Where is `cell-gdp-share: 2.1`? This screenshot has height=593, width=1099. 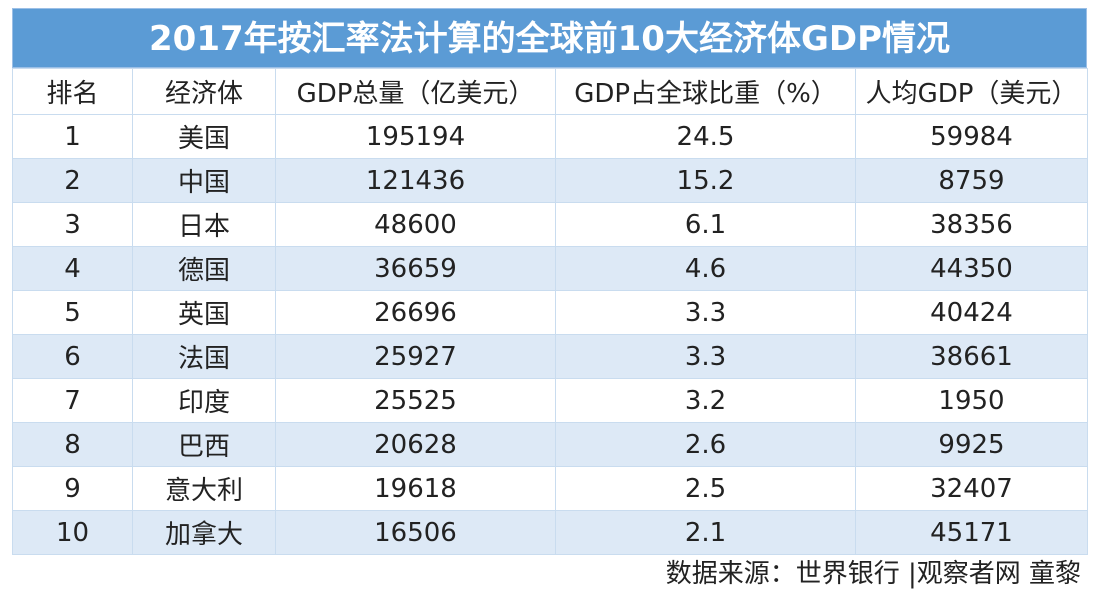
cell-gdp-share: 2.1 is located at coordinates (705, 532).